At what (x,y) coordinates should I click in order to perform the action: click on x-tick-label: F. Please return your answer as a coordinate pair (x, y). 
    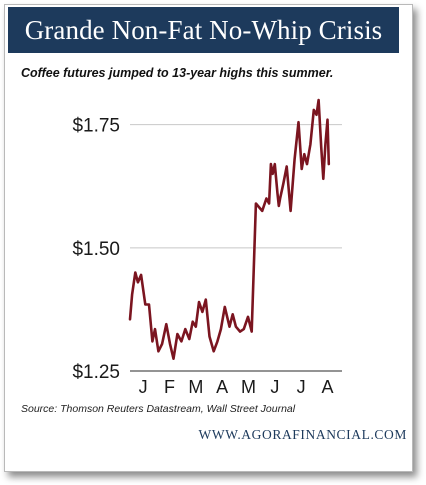
    Looking at the image, I should click on (169, 387).